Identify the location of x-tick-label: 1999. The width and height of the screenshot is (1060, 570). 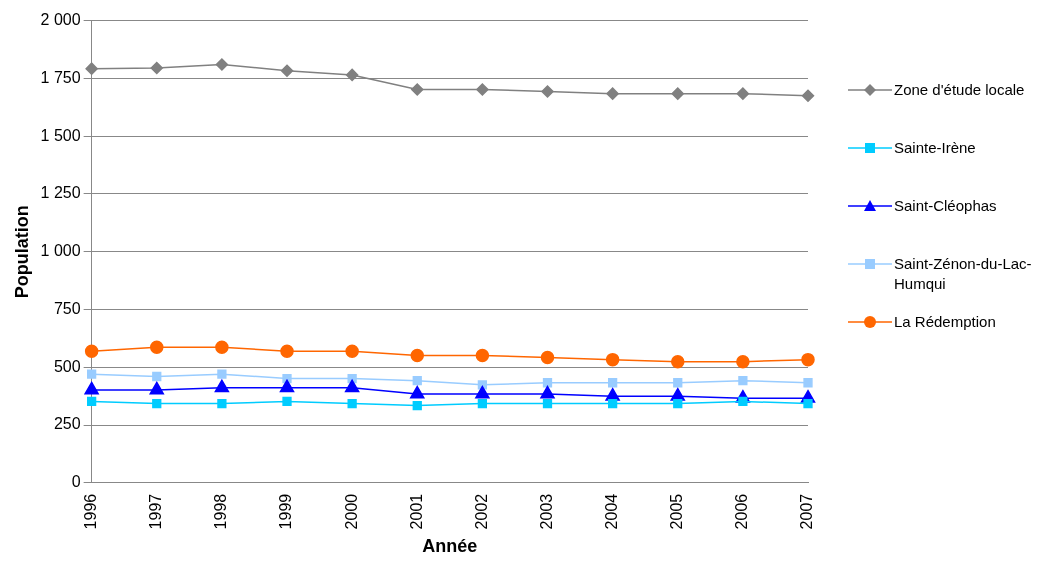
(286, 511).